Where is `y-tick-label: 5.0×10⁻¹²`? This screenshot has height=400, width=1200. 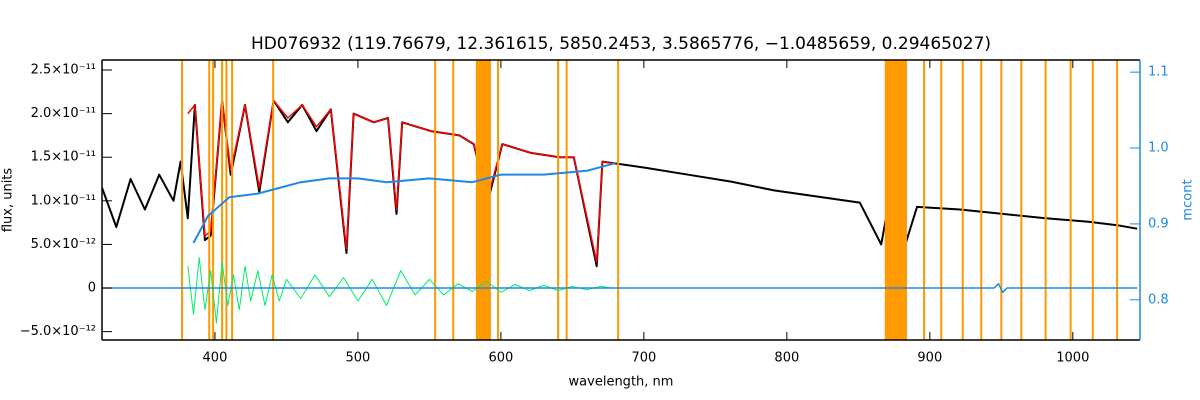 y-tick-label: 5.0×10⁻¹² is located at coordinates (63, 244).